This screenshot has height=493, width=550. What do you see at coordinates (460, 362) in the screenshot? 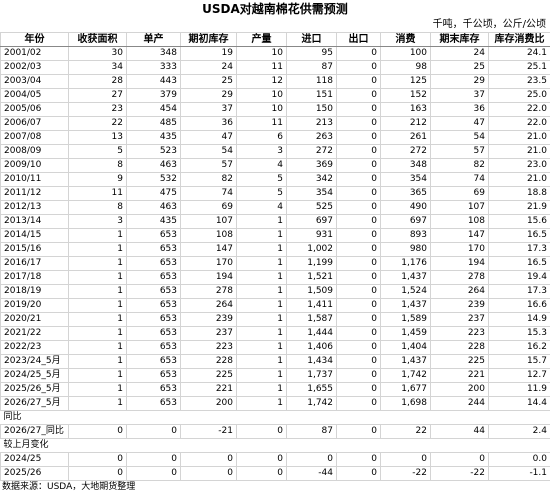
I see `value-cell: 225` at bounding box center [460, 362].